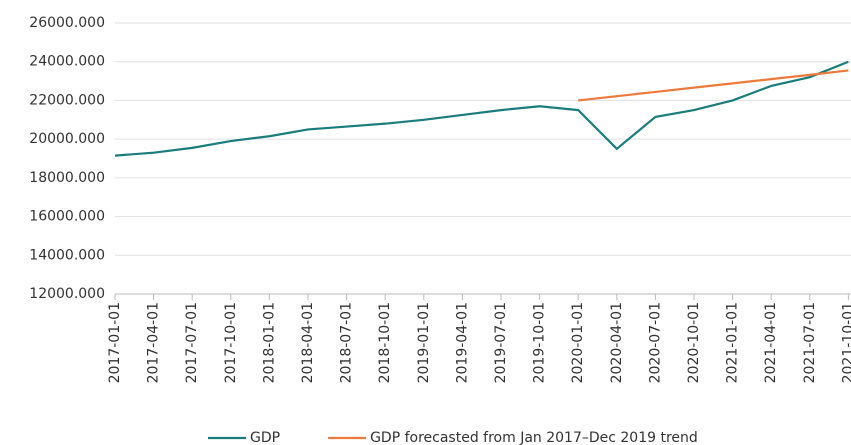  Describe the element at coordinates (67, 62) in the screenshot. I see `y-tick-label: 24000.000` at that location.